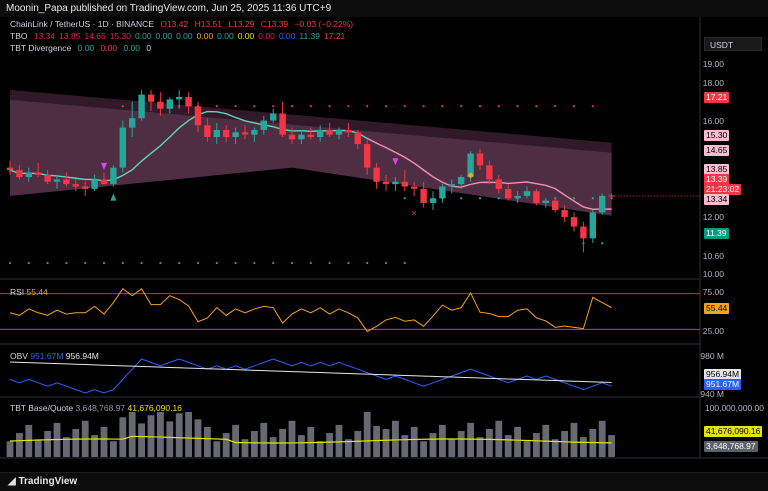  What do you see at coordinates (723, 384) in the screenshot?
I see `tag-obv: 951.67M` at bounding box center [723, 384].